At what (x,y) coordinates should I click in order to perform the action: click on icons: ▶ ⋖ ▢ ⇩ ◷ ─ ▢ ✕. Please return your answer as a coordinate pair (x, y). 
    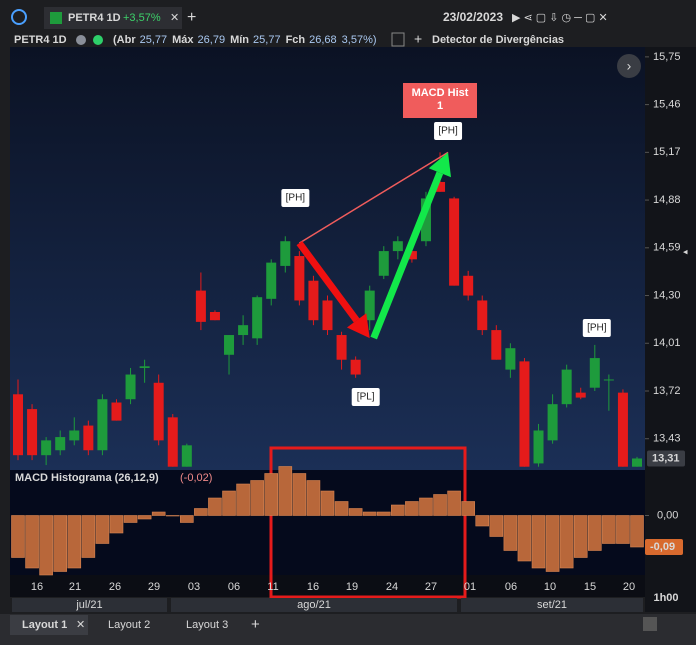
    Looking at the image, I should click on (560, 18).